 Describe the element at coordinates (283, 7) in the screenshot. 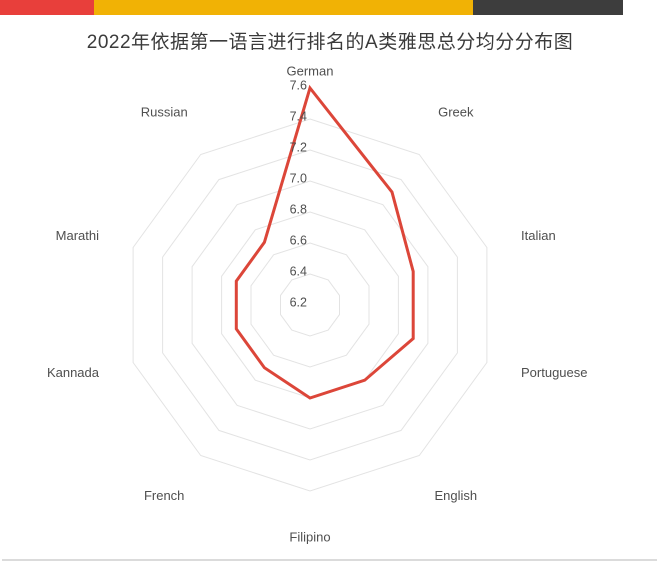

I see `top-bar-gold-segment` at that location.